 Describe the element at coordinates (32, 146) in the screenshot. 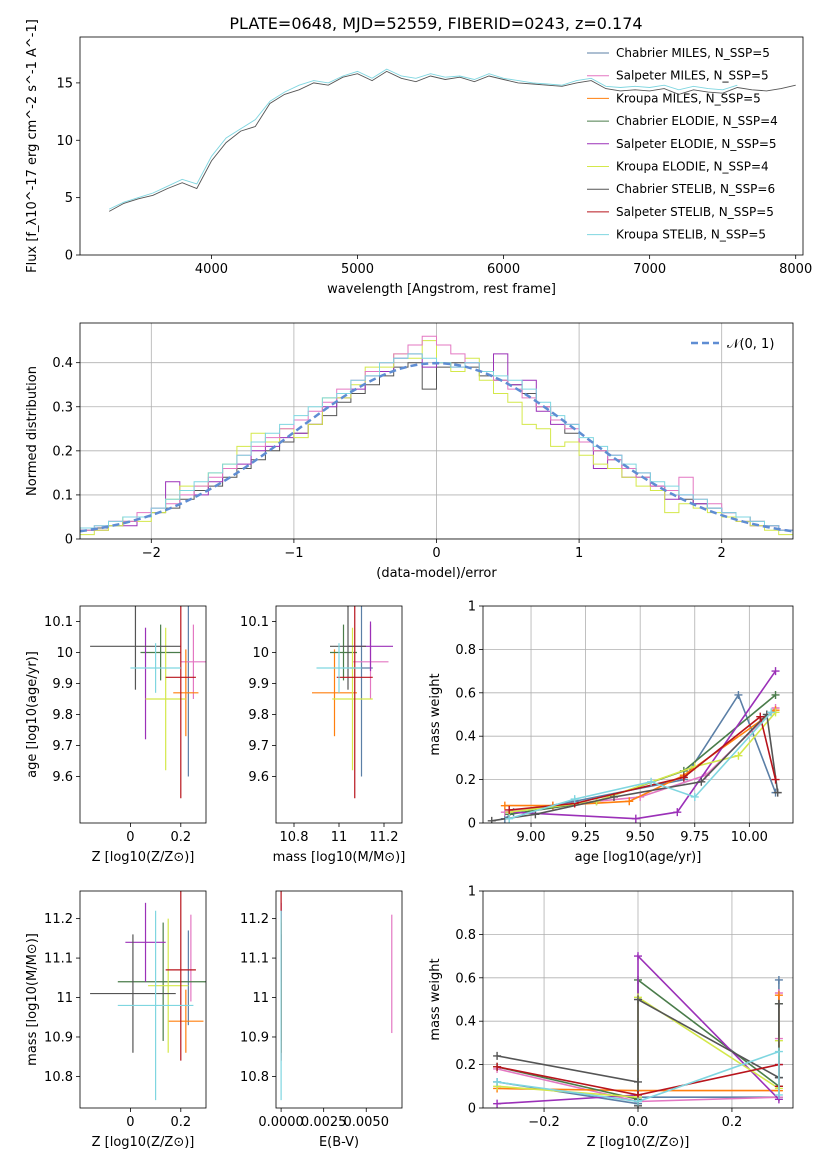

I see `y-axis-label: Flux [f_λ10^-17 erg cm^-2 s^-1 A^-1]` at that location.